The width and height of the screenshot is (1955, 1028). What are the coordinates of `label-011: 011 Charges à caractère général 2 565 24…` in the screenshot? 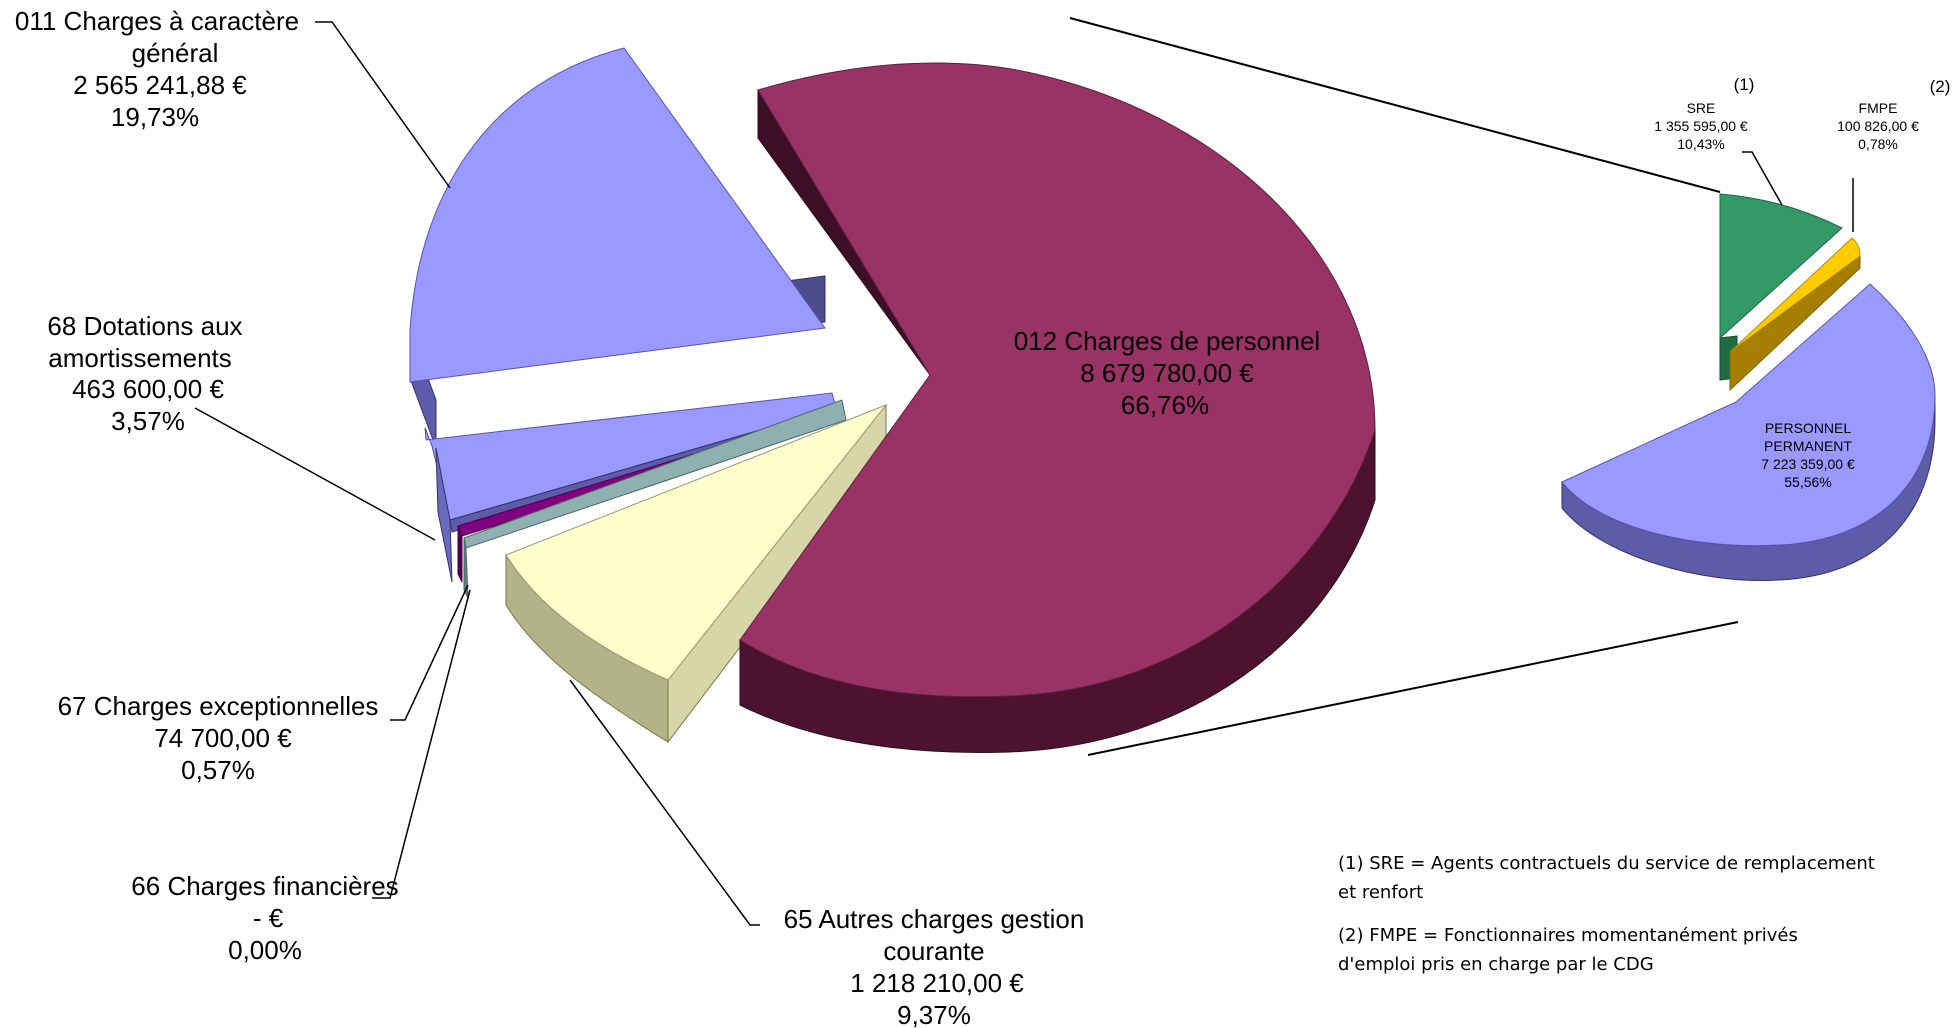 It's located at (157, 69).